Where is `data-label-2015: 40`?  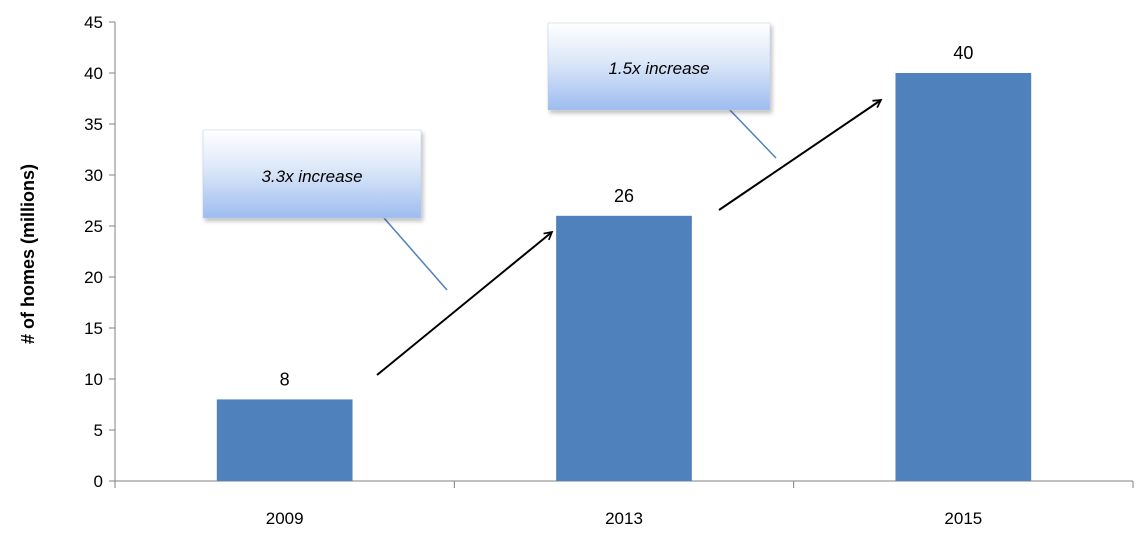
data-label-2015: 40 is located at coordinates (963, 53).